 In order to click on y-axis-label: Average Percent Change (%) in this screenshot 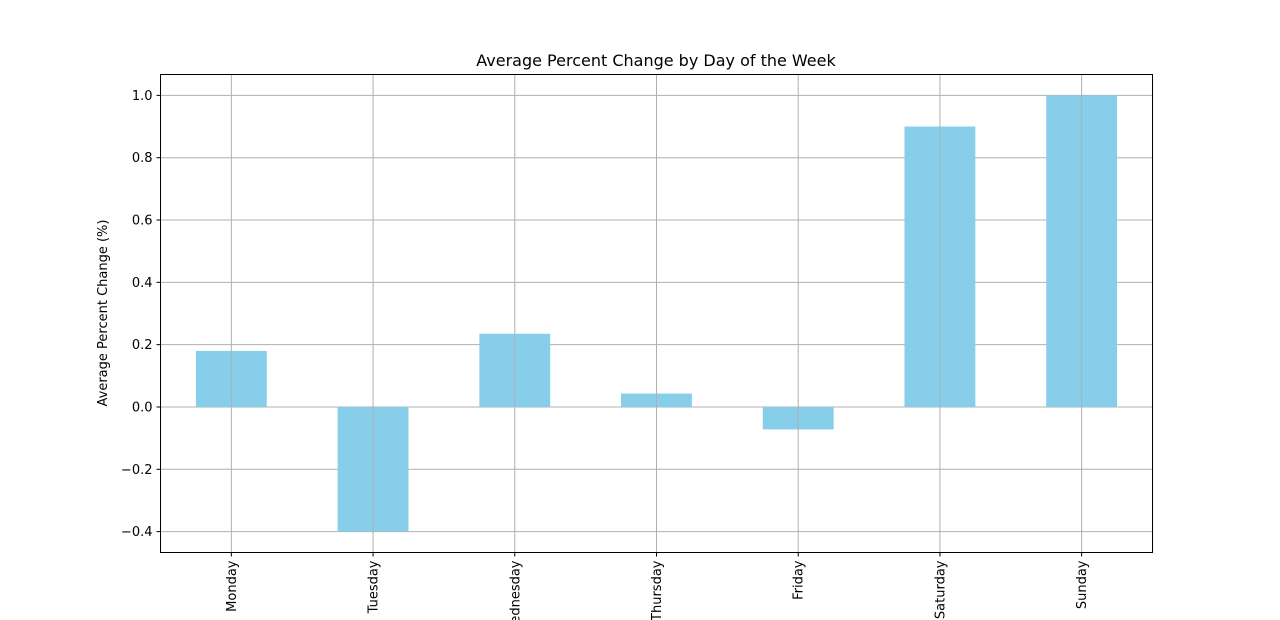, I will do `click(103, 313)`.